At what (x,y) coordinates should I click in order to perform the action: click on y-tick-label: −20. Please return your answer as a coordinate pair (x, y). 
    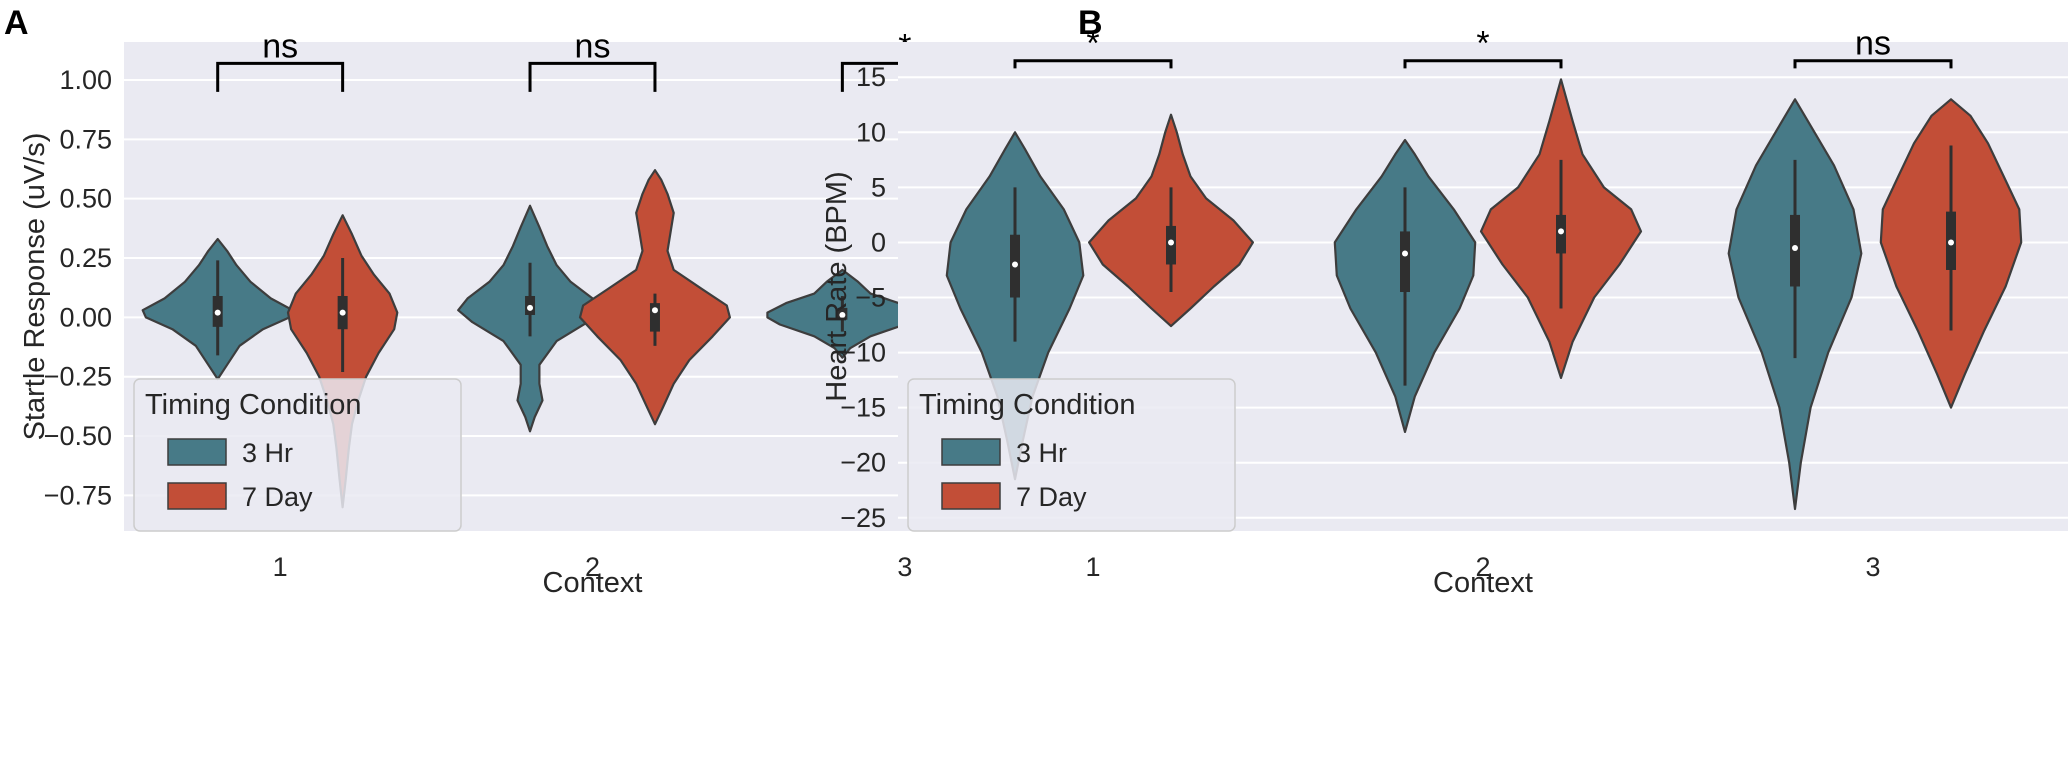
    Looking at the image, I should click on (863, 463).